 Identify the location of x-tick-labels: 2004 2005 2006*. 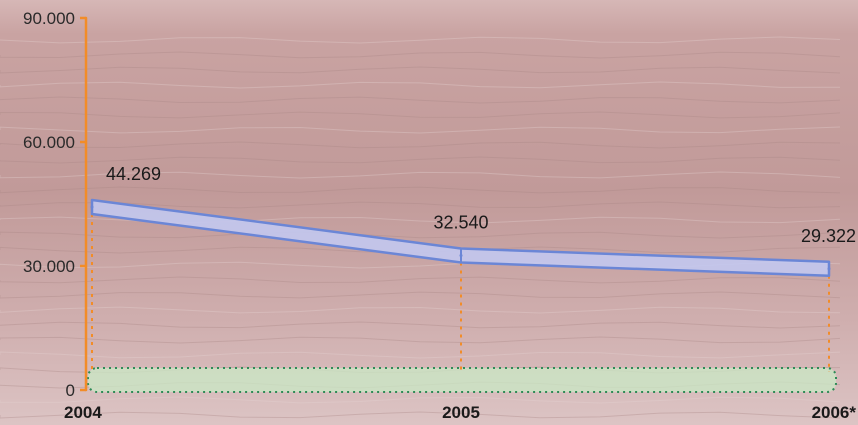
(460, 412).